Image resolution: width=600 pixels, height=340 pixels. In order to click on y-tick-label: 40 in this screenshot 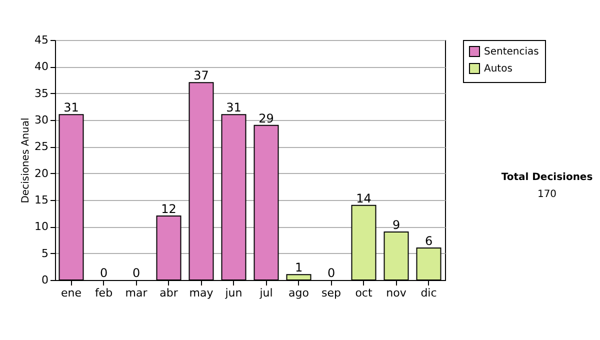, I will do `click(41, 67)`.